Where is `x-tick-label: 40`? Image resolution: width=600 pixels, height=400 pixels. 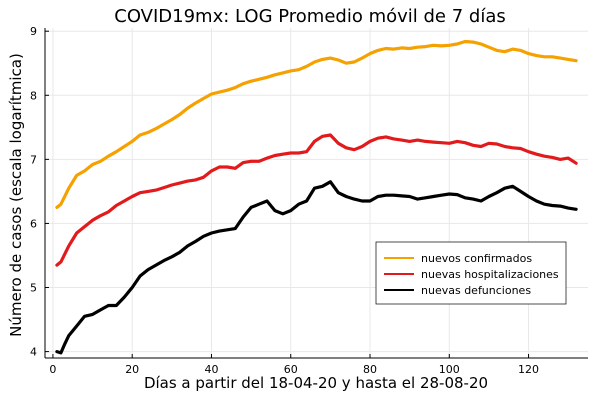 x-tick-label: 40 is located at coordinates (211, 369).